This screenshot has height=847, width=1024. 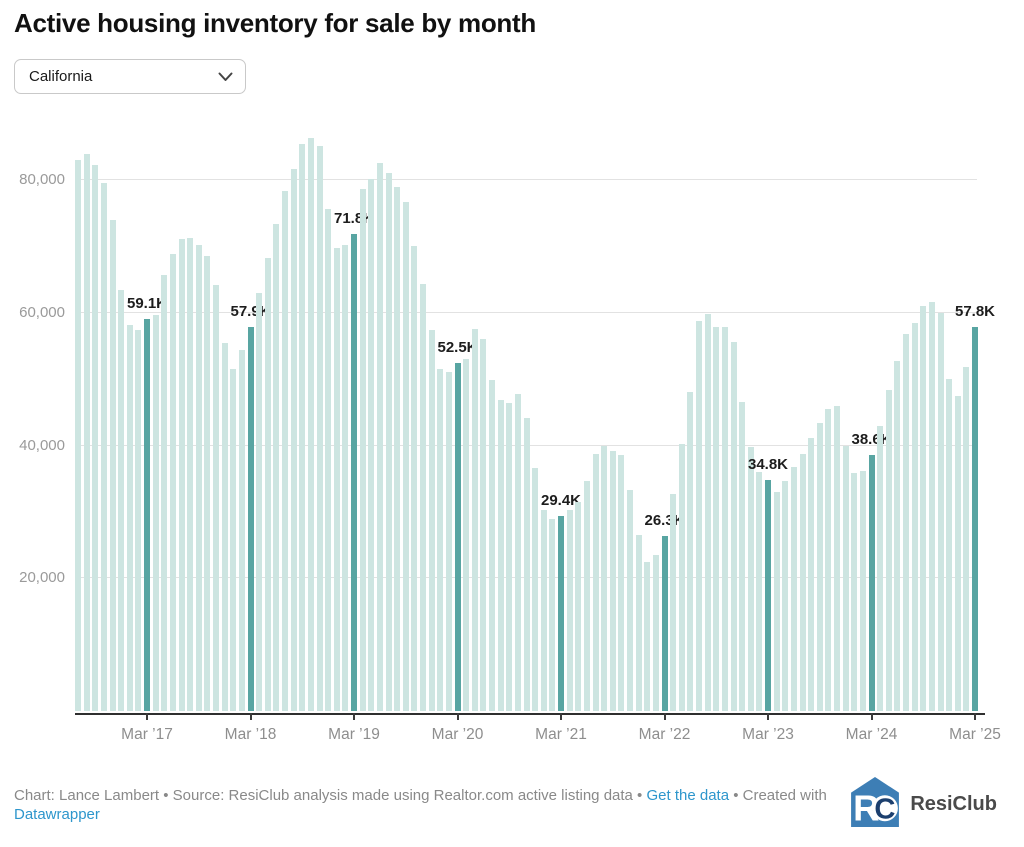 What do you see at coordinates (57, 814) in the screenshot?
I see `footer-link: Datawrapper` at bounding box center [57, 814].